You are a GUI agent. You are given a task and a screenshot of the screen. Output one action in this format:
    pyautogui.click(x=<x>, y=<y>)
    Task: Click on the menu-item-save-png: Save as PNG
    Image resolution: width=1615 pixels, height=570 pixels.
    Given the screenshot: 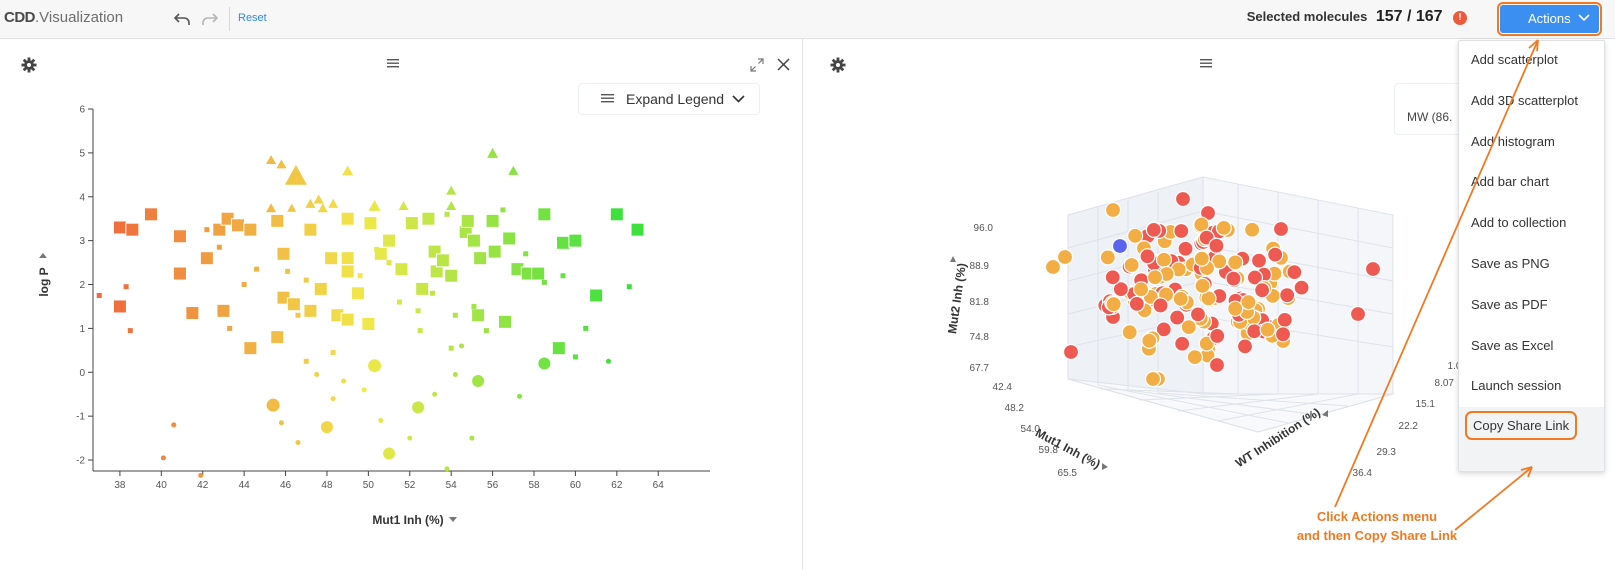 What is the action you would take?
    pyautogui.click(x=1510, y=263)
    